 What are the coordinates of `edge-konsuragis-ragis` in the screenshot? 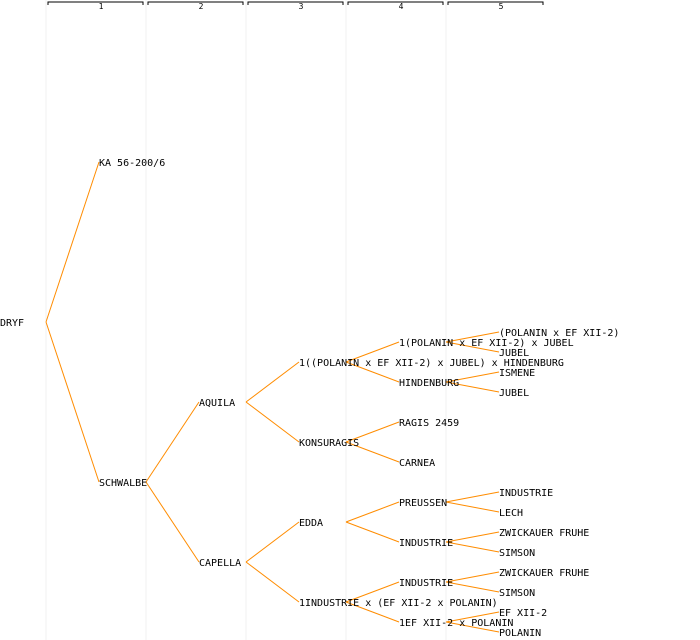 It's located at (372, 432).